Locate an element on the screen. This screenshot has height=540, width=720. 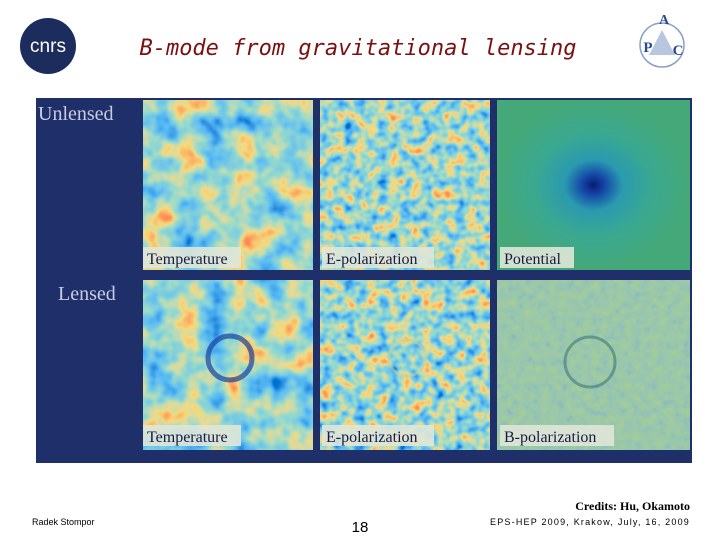
credits: Credits: Hu, Okamoto is located at coordinates (632, 506).